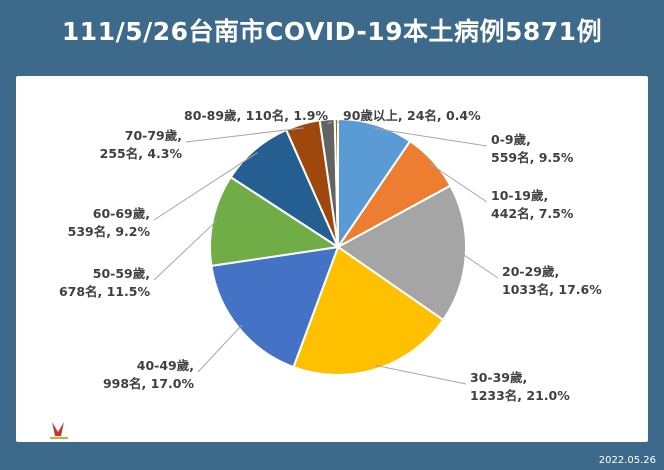 This screenshot has height=470, width=664. What do you see at coordinates (105, 282) in the screenshot?
I see `data-label-5: 50-59歲, 678名, 11.5%` at bounding box center [105, 282].